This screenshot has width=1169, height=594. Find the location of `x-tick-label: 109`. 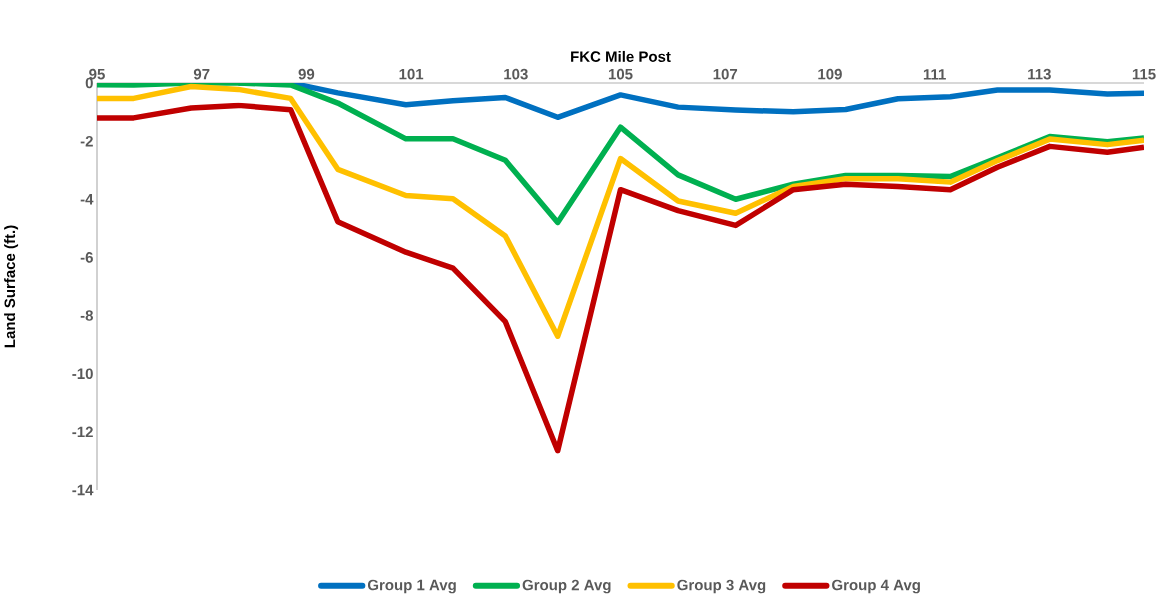

x-tick-label: 109 is located at coordinates (830, 74).